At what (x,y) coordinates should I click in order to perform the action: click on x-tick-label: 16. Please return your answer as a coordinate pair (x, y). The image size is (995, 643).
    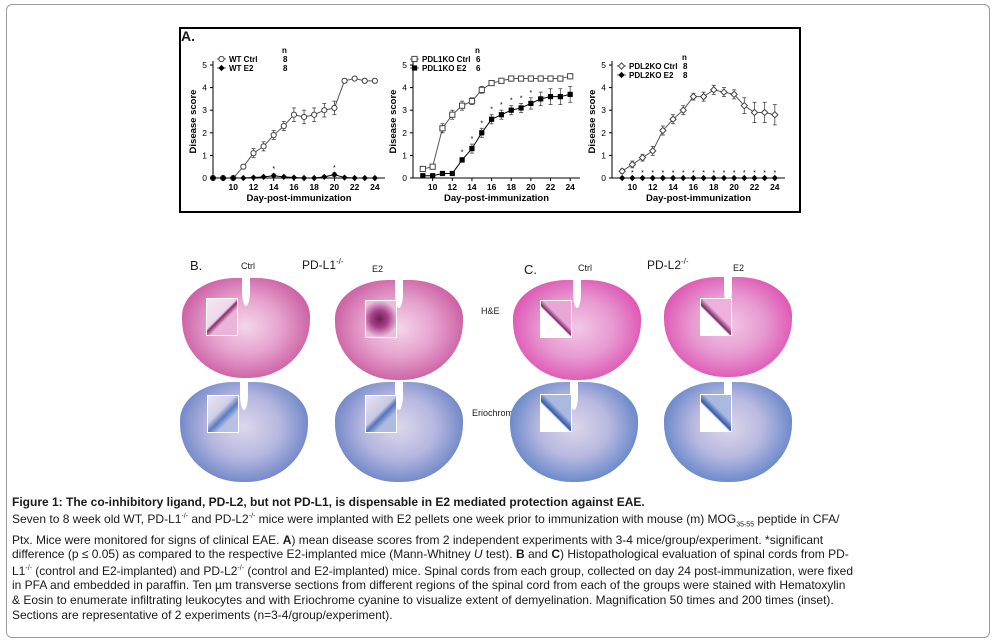
    Looking at the image, I should click on (294, 187).